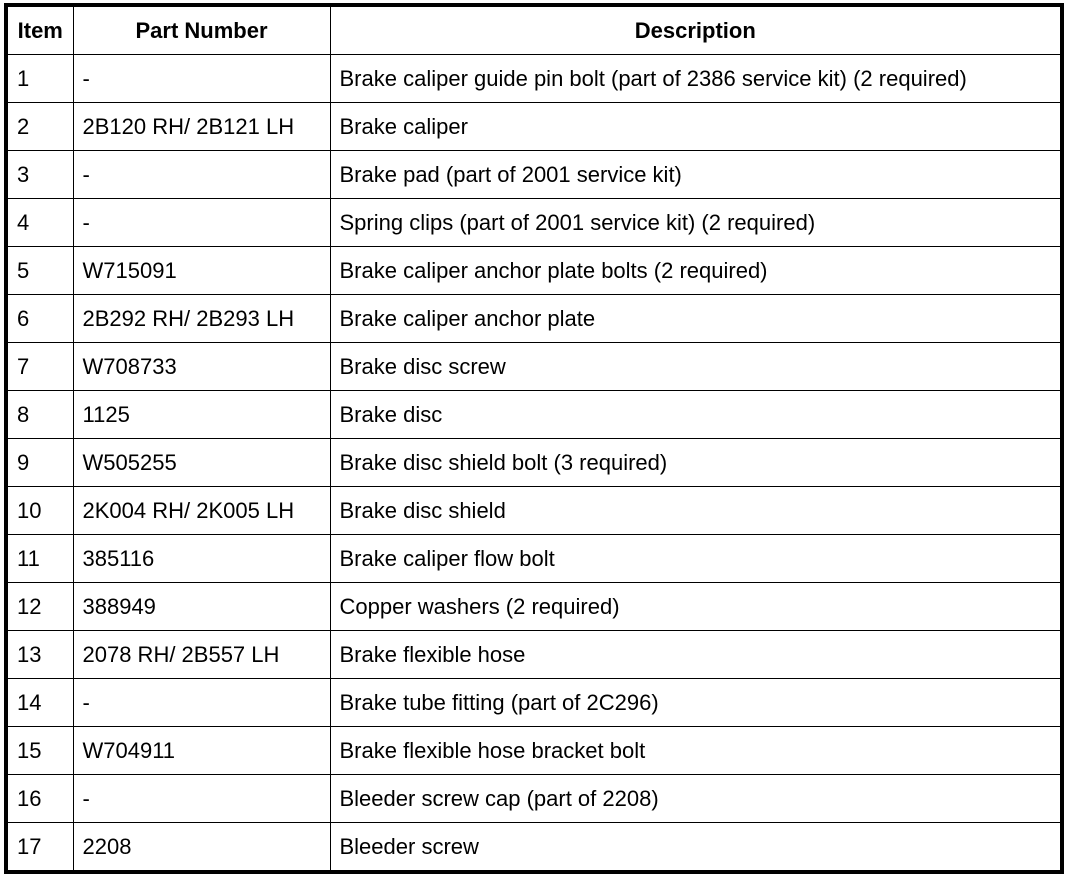 Image resolution: width=1088 pixels, height=876 pixels. What do you see at coordinates (201, 318) in the screenshot?
I see `part-number-cell: 2B292 RH/ 2B293 LH` at bounding box center [201, 318].